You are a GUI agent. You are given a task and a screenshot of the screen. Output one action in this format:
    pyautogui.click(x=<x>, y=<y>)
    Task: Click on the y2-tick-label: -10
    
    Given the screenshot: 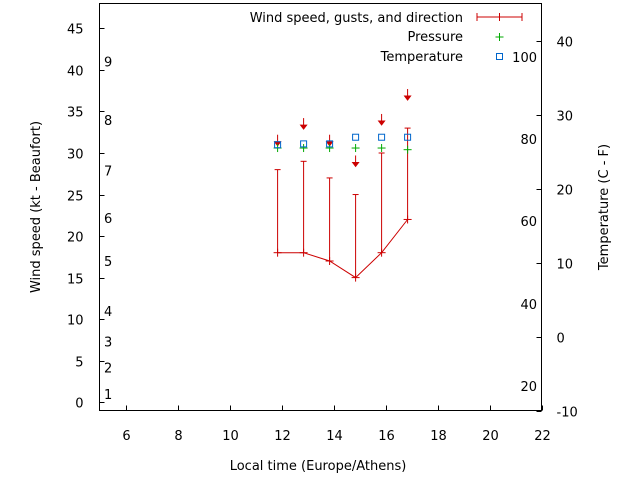 What is the action you would take?
    pyautogui.click(x=567, y=413)
    